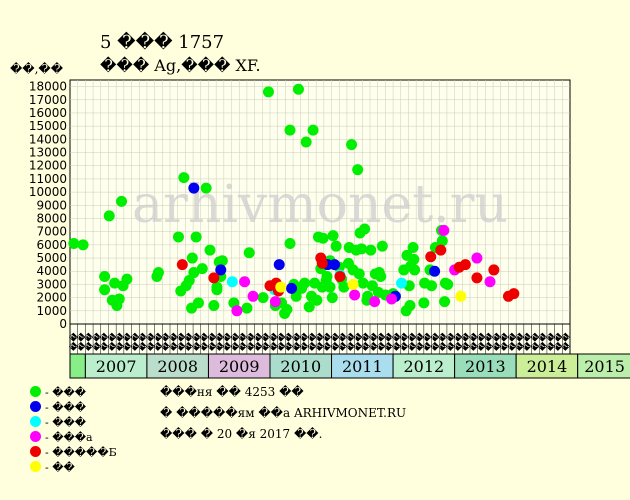 This screenshot has height=500, width=630. What do you see at coordinates (239, 366) in the screenshot?
I see `year-label: 2009` at bounding box center [239, 366].